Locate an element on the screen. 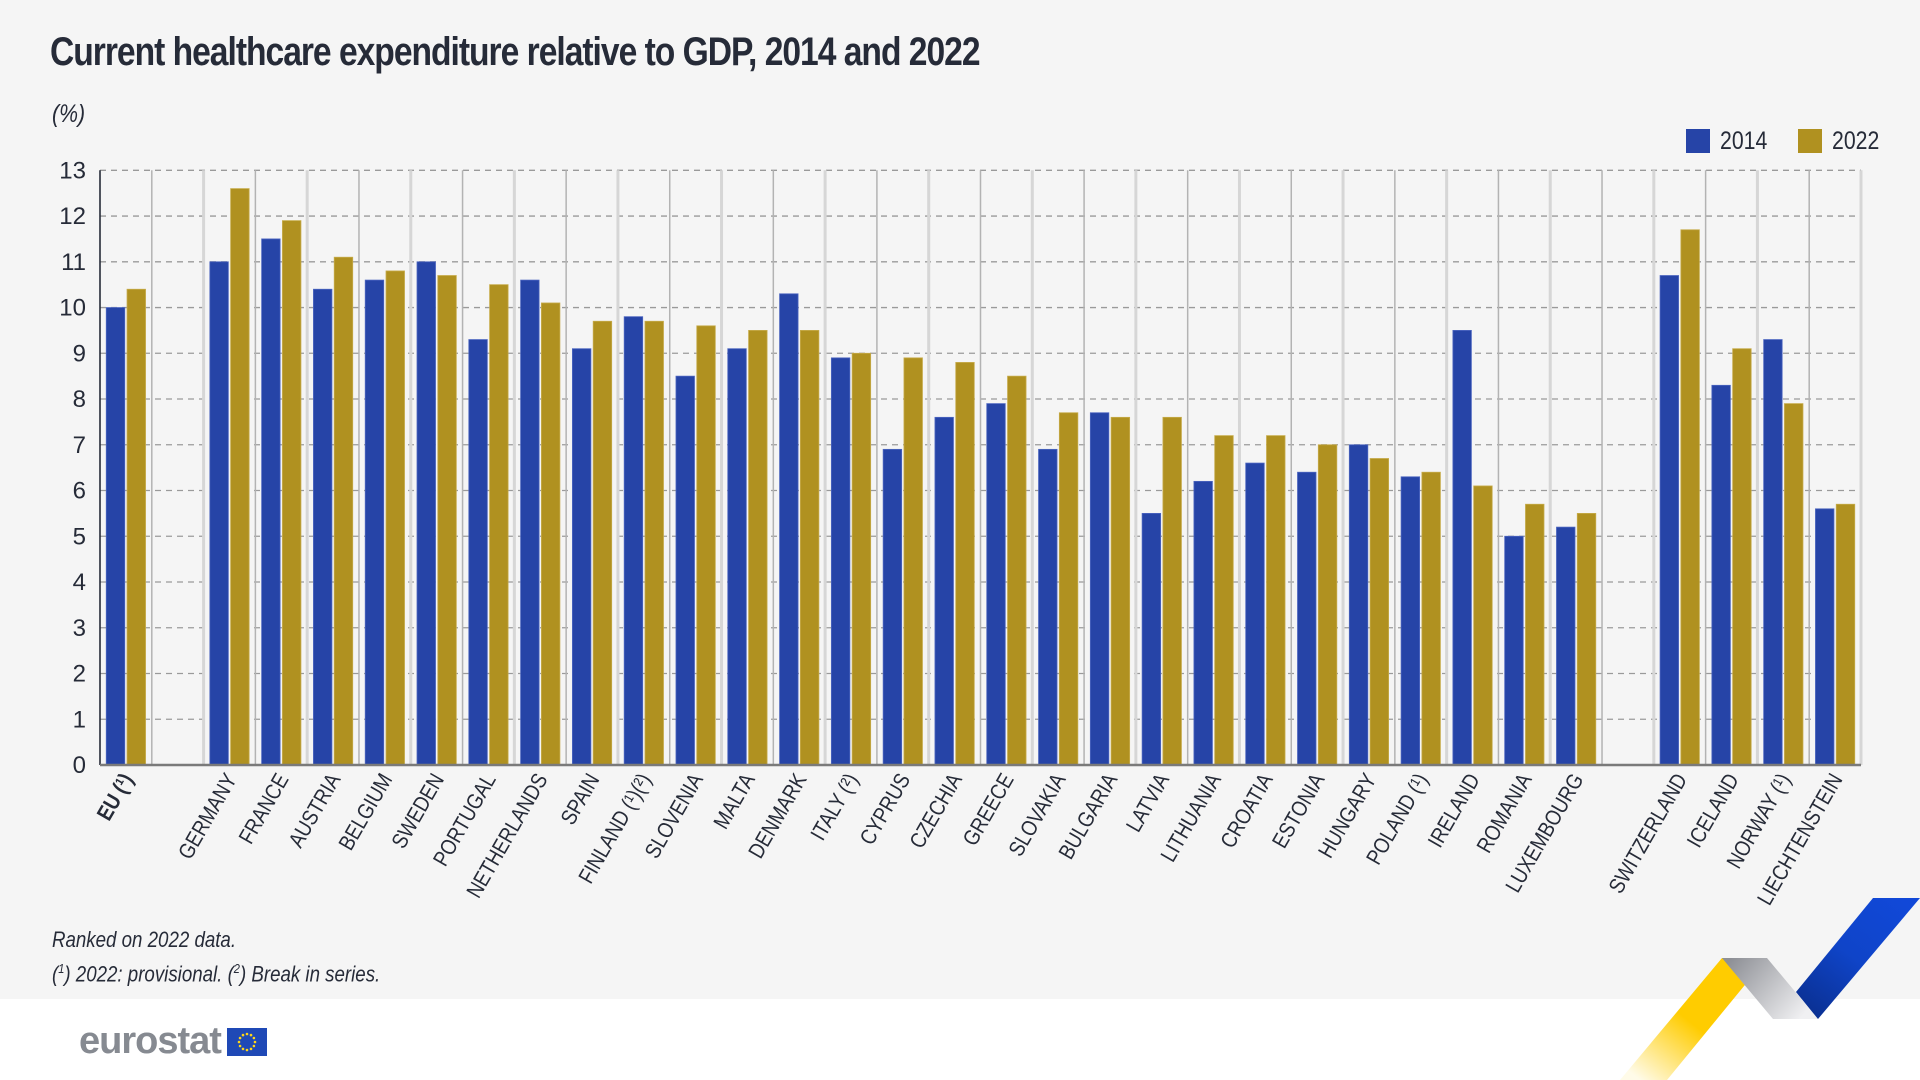  logo-text: eurostat is located at coordinates (150, 1041).